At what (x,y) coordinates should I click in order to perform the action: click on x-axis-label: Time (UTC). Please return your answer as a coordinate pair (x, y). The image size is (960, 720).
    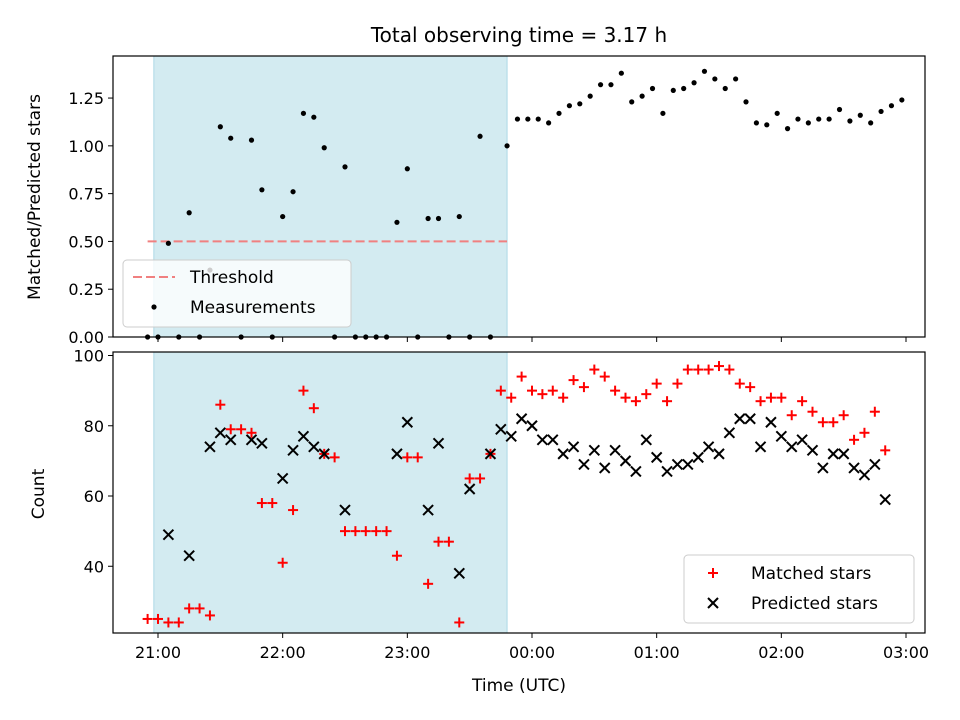
    Looking at the image, I should click on (518, 686).